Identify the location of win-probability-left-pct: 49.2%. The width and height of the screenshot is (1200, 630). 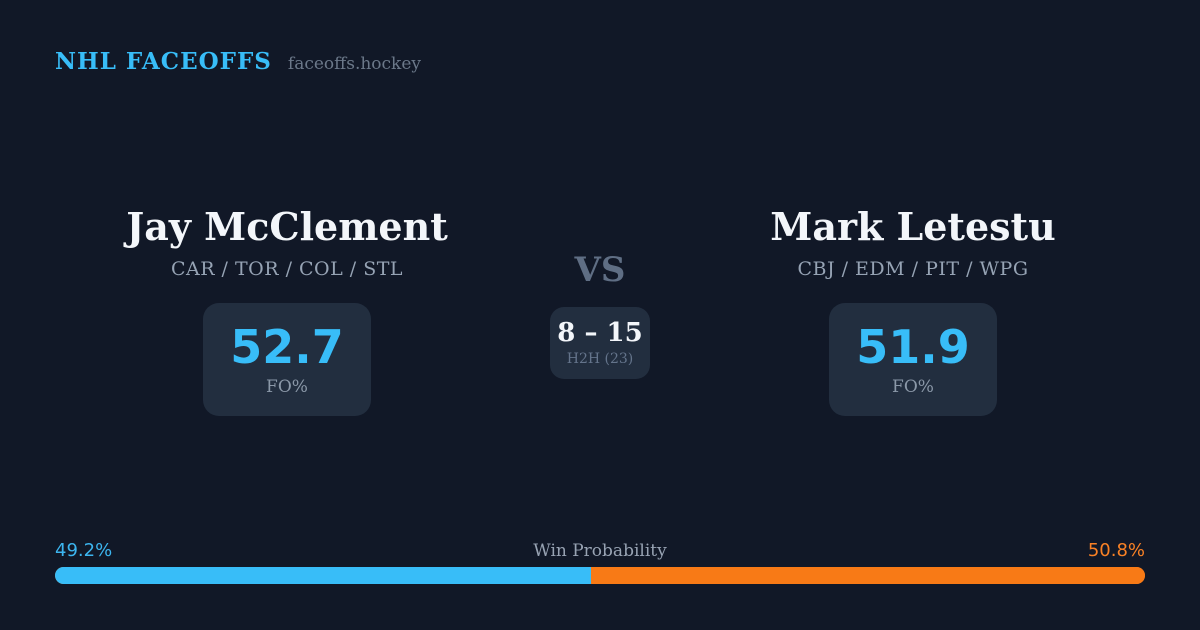
(84, 550).